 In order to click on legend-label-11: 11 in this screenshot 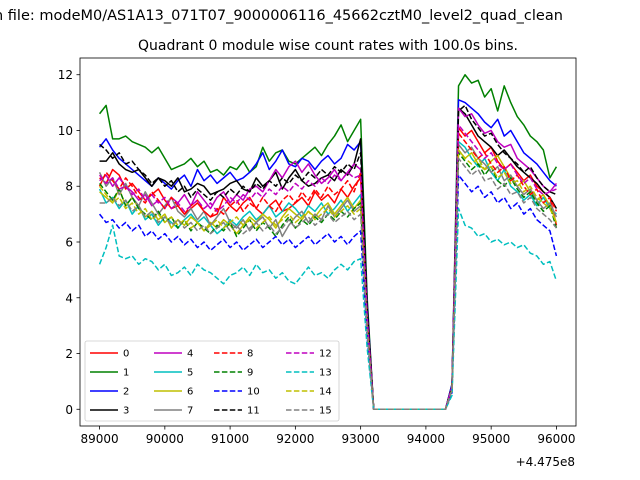, I will do `click(253, 411)`.